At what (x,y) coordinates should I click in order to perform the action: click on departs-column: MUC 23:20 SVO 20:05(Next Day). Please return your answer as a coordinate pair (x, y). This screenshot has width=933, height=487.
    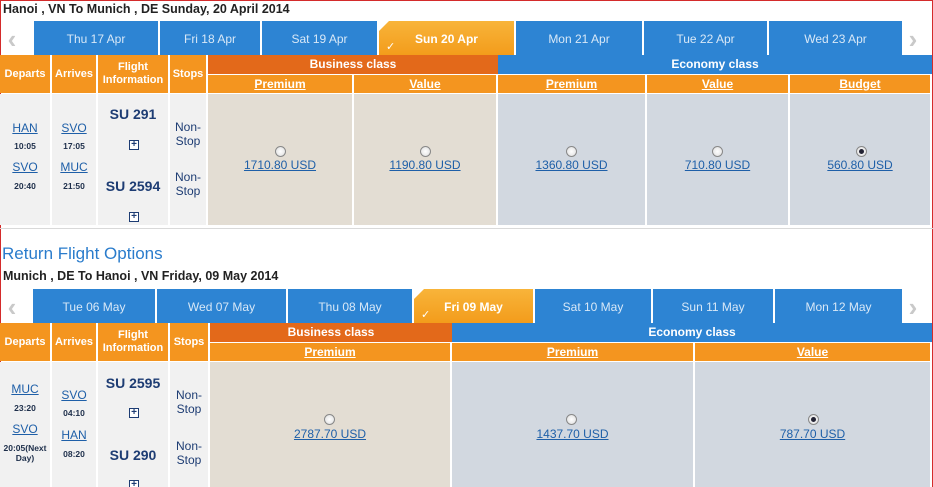
    Looking at the image, I should click on (26, 424).